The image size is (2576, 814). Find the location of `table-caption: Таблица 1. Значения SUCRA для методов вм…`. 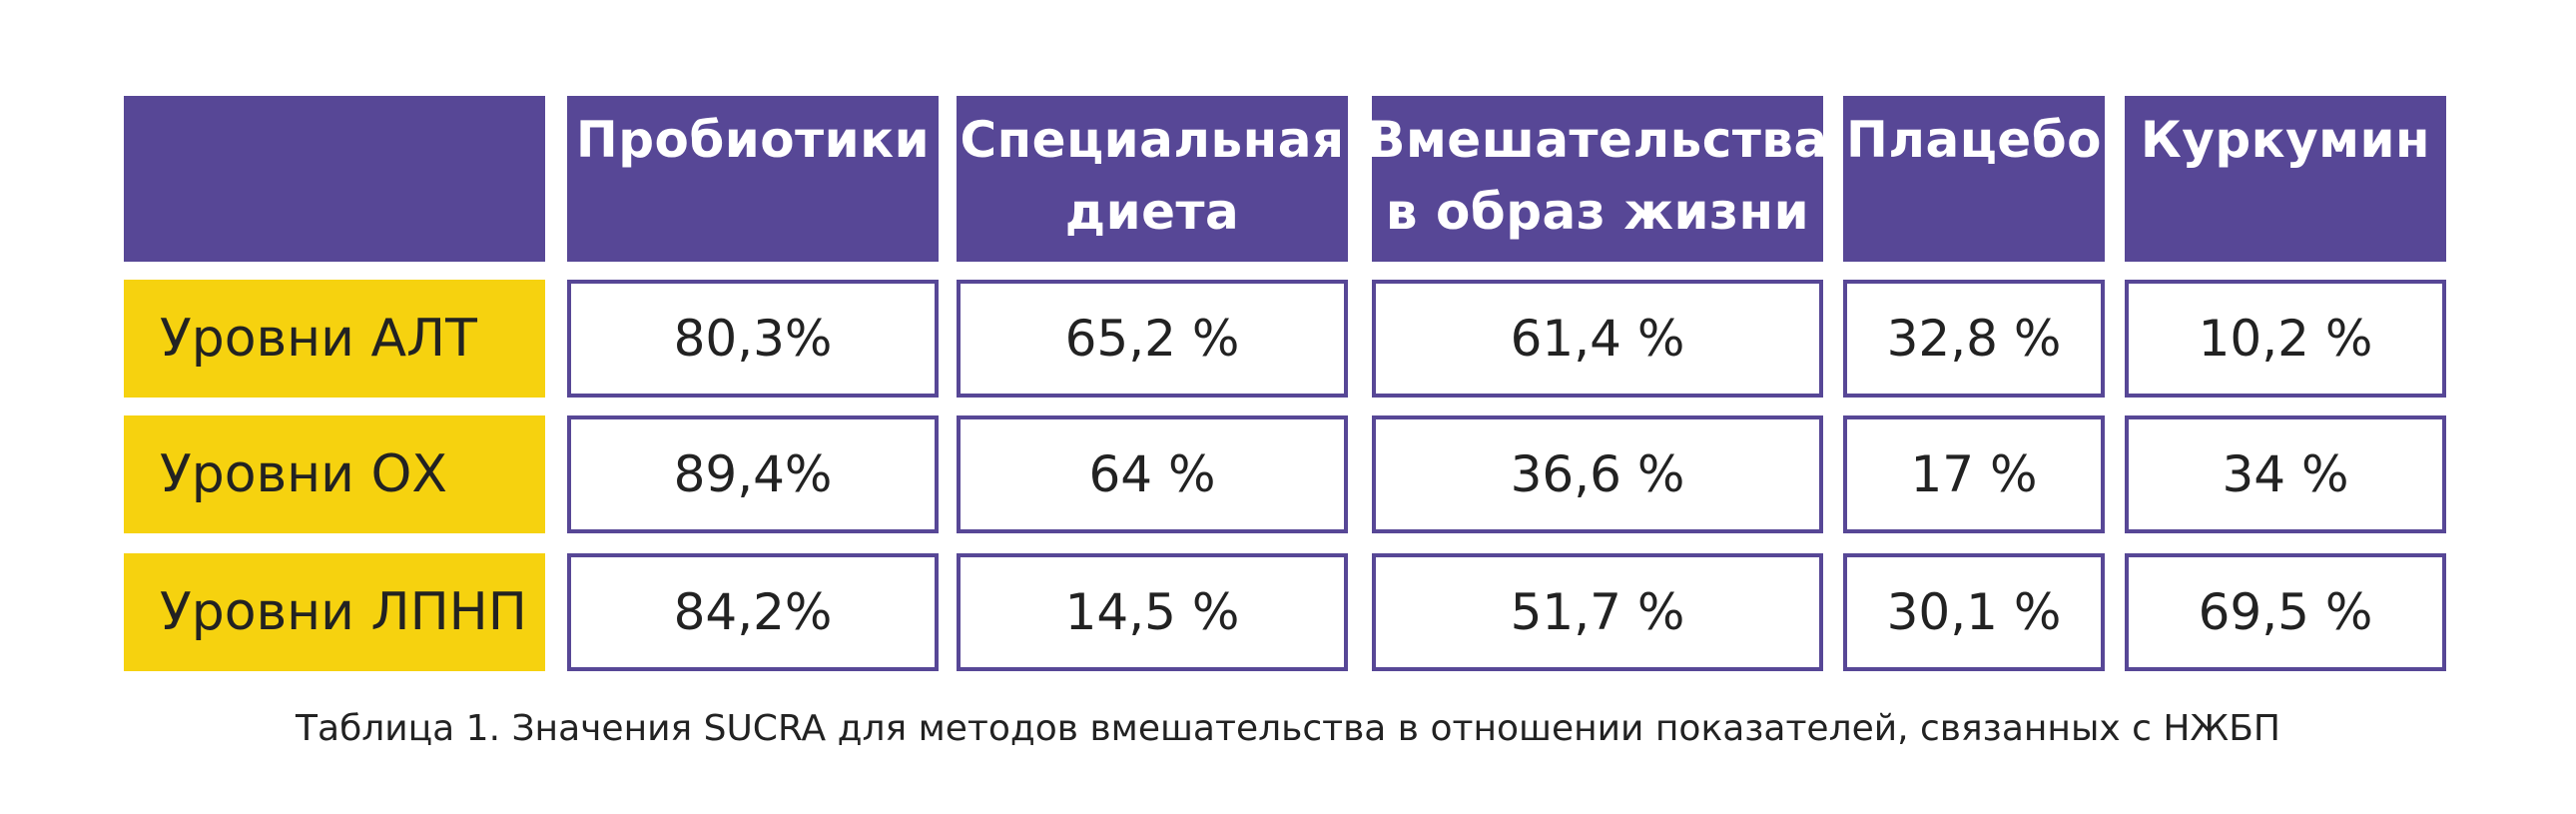

table-caption: Таблица 1. Значения SUCRA для методов вм… is located at coordinates (1288, 728).